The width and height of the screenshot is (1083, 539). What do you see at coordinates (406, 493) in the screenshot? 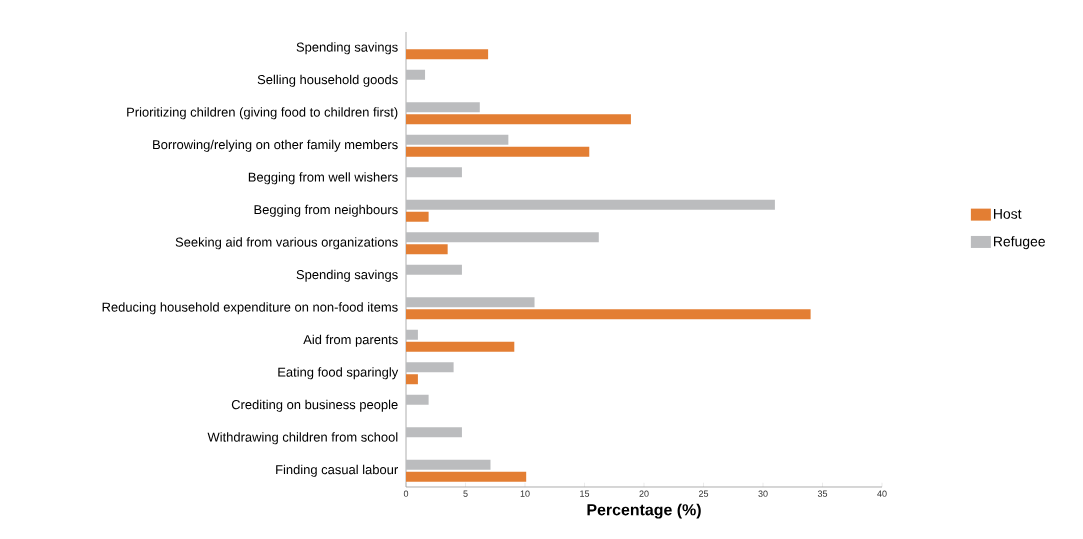
I see `x-tick-label: 0` at bounding box center [406, 493].